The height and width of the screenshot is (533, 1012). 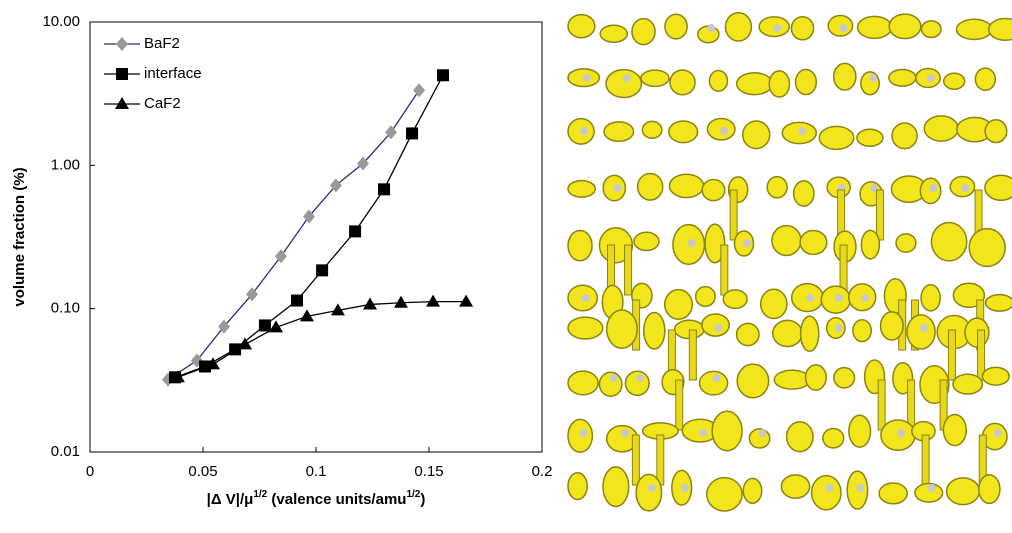 I want to click on x-tick-label: 0.1, so click(x=316, y=471).